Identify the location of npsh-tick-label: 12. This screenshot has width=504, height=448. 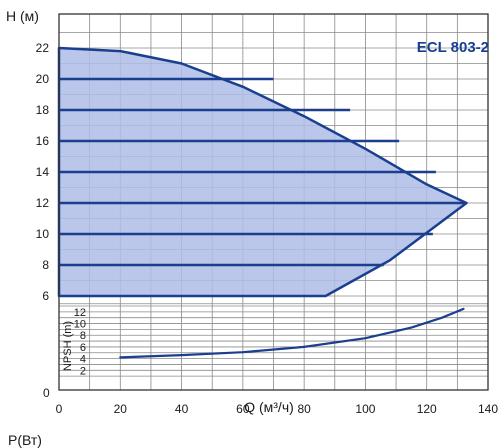
(80, 313).